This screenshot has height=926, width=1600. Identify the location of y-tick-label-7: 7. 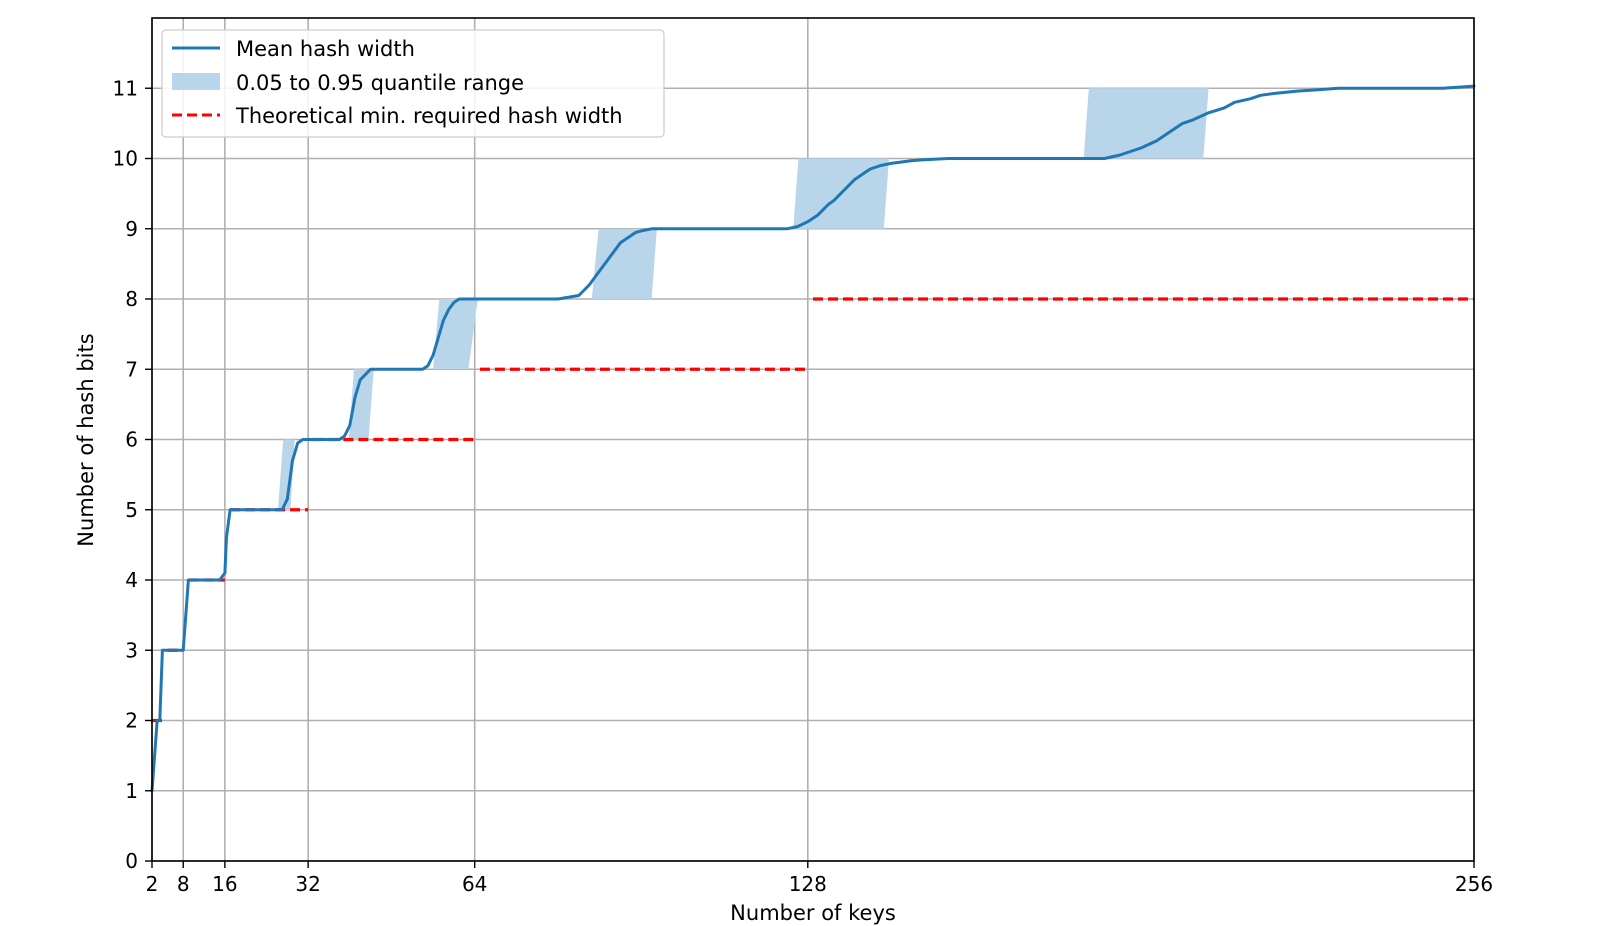
(131, 369).